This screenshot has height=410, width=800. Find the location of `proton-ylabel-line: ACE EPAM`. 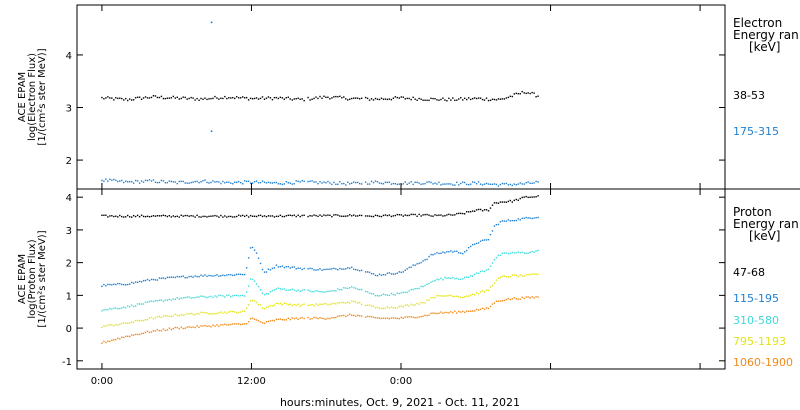

proton-ylabel-line: ACE EPAM is located at coordinates (22, 279).